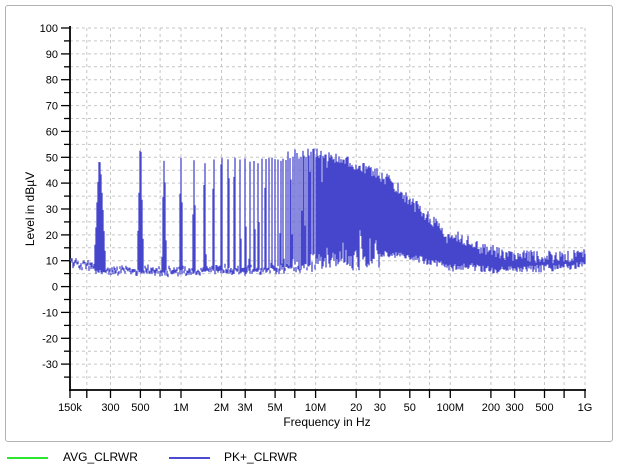 The height and width of the screenshot is (469, 624). Describe the element at coordinates (100, 457) in the screenshot. I see `legend-label-avg: AVG_CLRWR` at that location.